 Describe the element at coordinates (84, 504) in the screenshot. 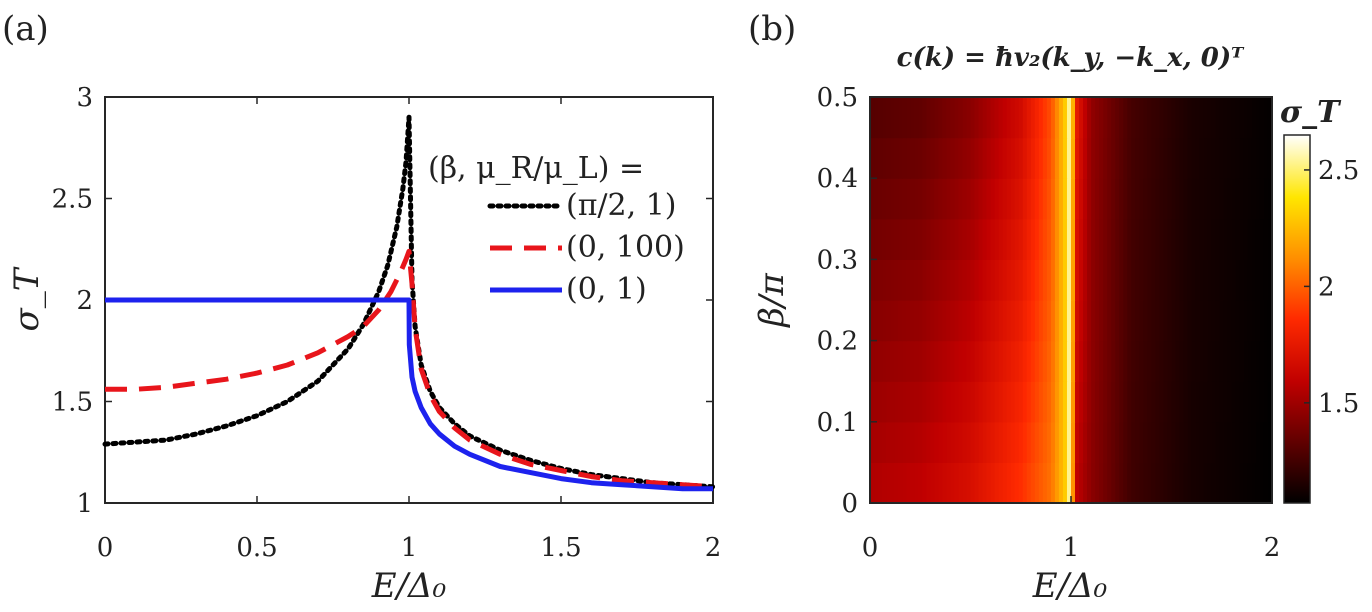

I see `y-tick-label-a: 1` at that location.